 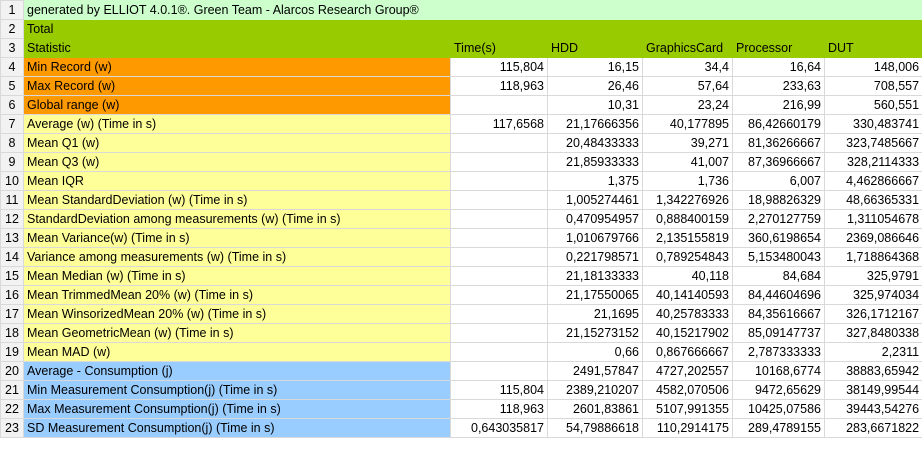 I want to click on value-cell: 2,135155819, so click(x=687, y=238).